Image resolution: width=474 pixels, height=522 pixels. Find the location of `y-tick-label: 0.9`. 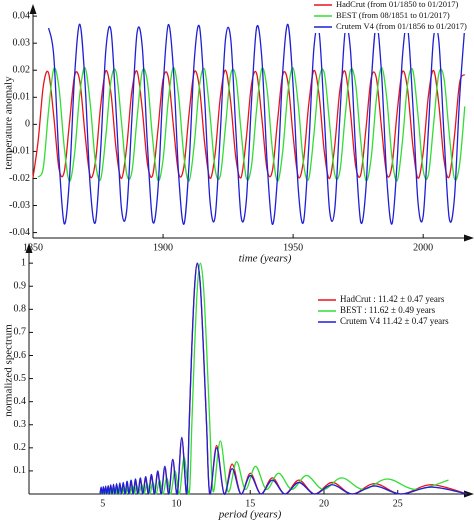

y-tick-label: 0.9 is located at coordinates (20, 286).